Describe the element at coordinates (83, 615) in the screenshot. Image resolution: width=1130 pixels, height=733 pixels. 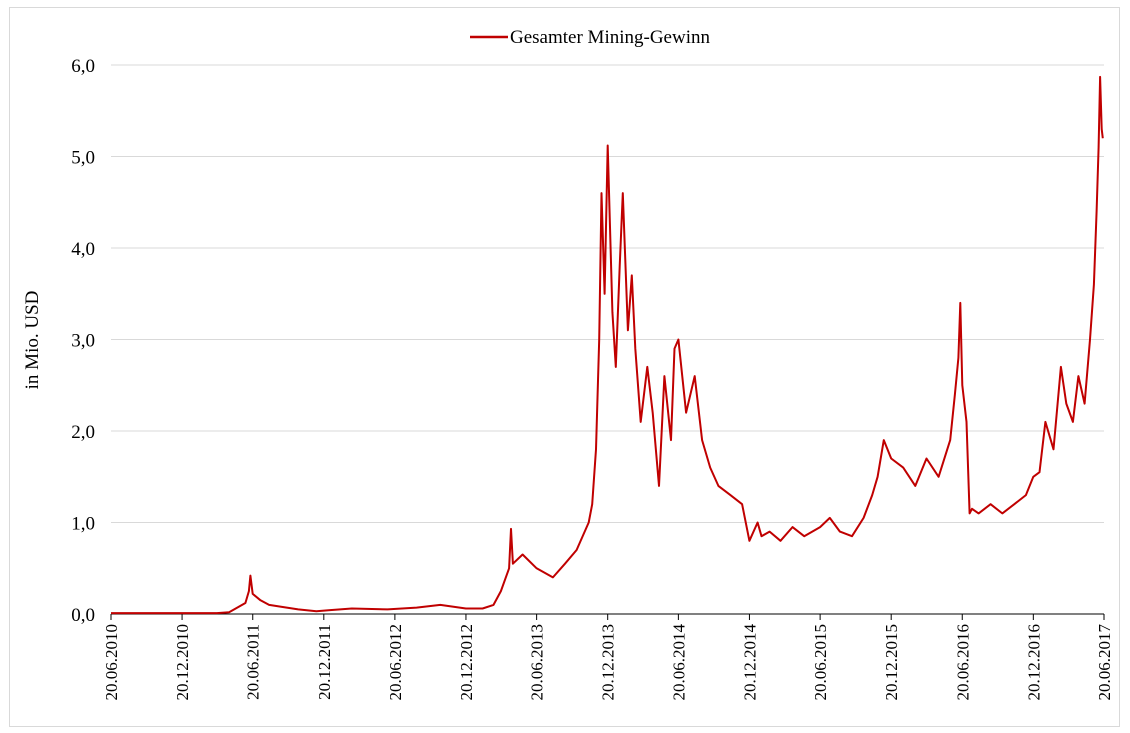
I see `y-tick-label: 0,0` at that location.